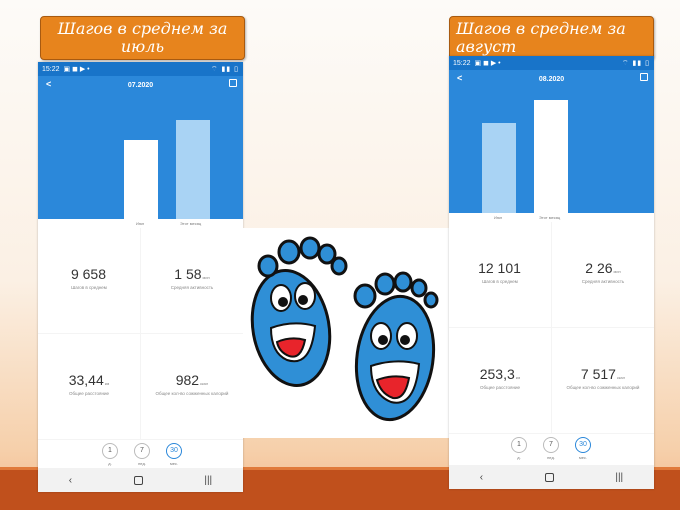  I want to click on stat-avg-activity: 1 58мин Средняя активность, so click(192, 280).